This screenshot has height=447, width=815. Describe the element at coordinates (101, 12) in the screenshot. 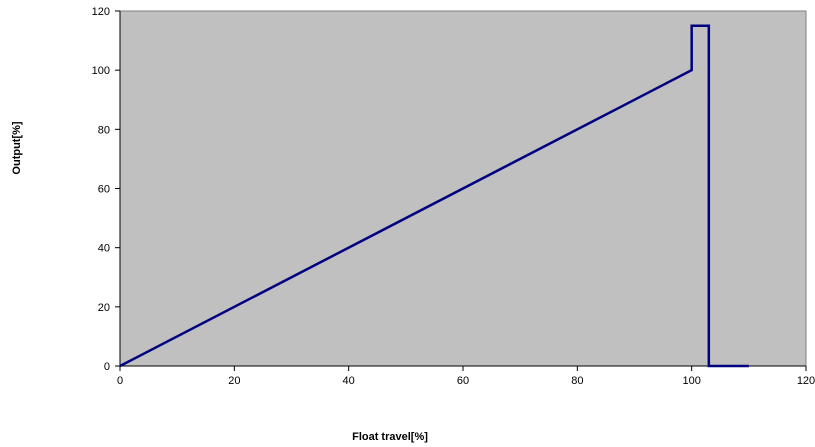

I see `y-tick-label: 120` at that location.